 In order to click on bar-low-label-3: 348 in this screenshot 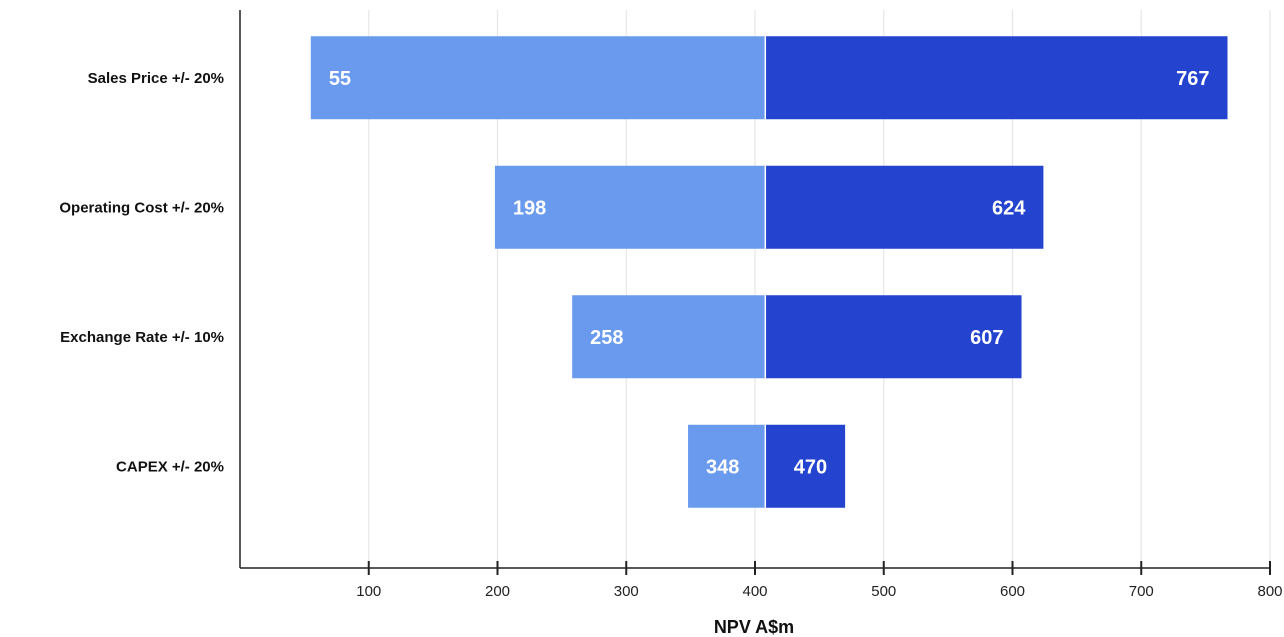, I will do `click(722, 467)`.